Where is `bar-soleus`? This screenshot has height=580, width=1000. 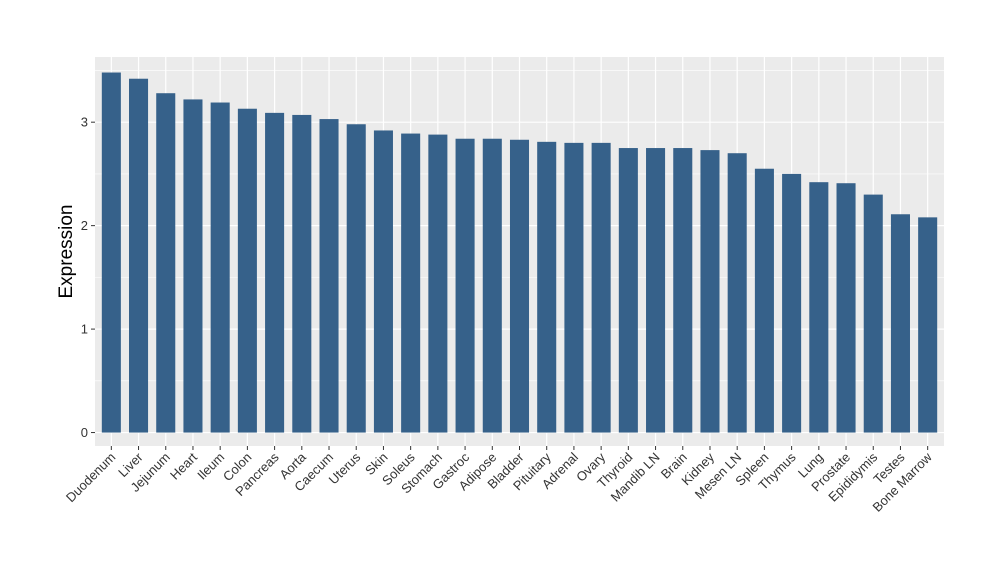
bar-soleus is located at coordinates (411, 283).